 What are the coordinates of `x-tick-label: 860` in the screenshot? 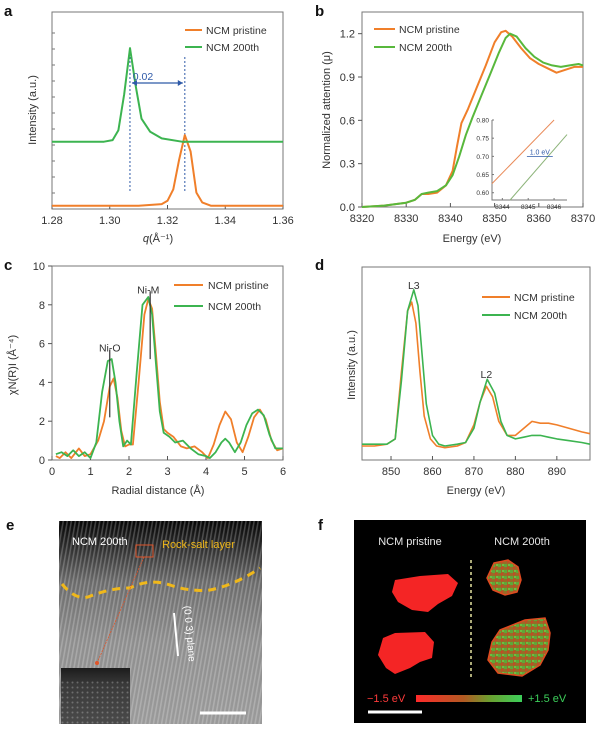 It's located at (432, 472).